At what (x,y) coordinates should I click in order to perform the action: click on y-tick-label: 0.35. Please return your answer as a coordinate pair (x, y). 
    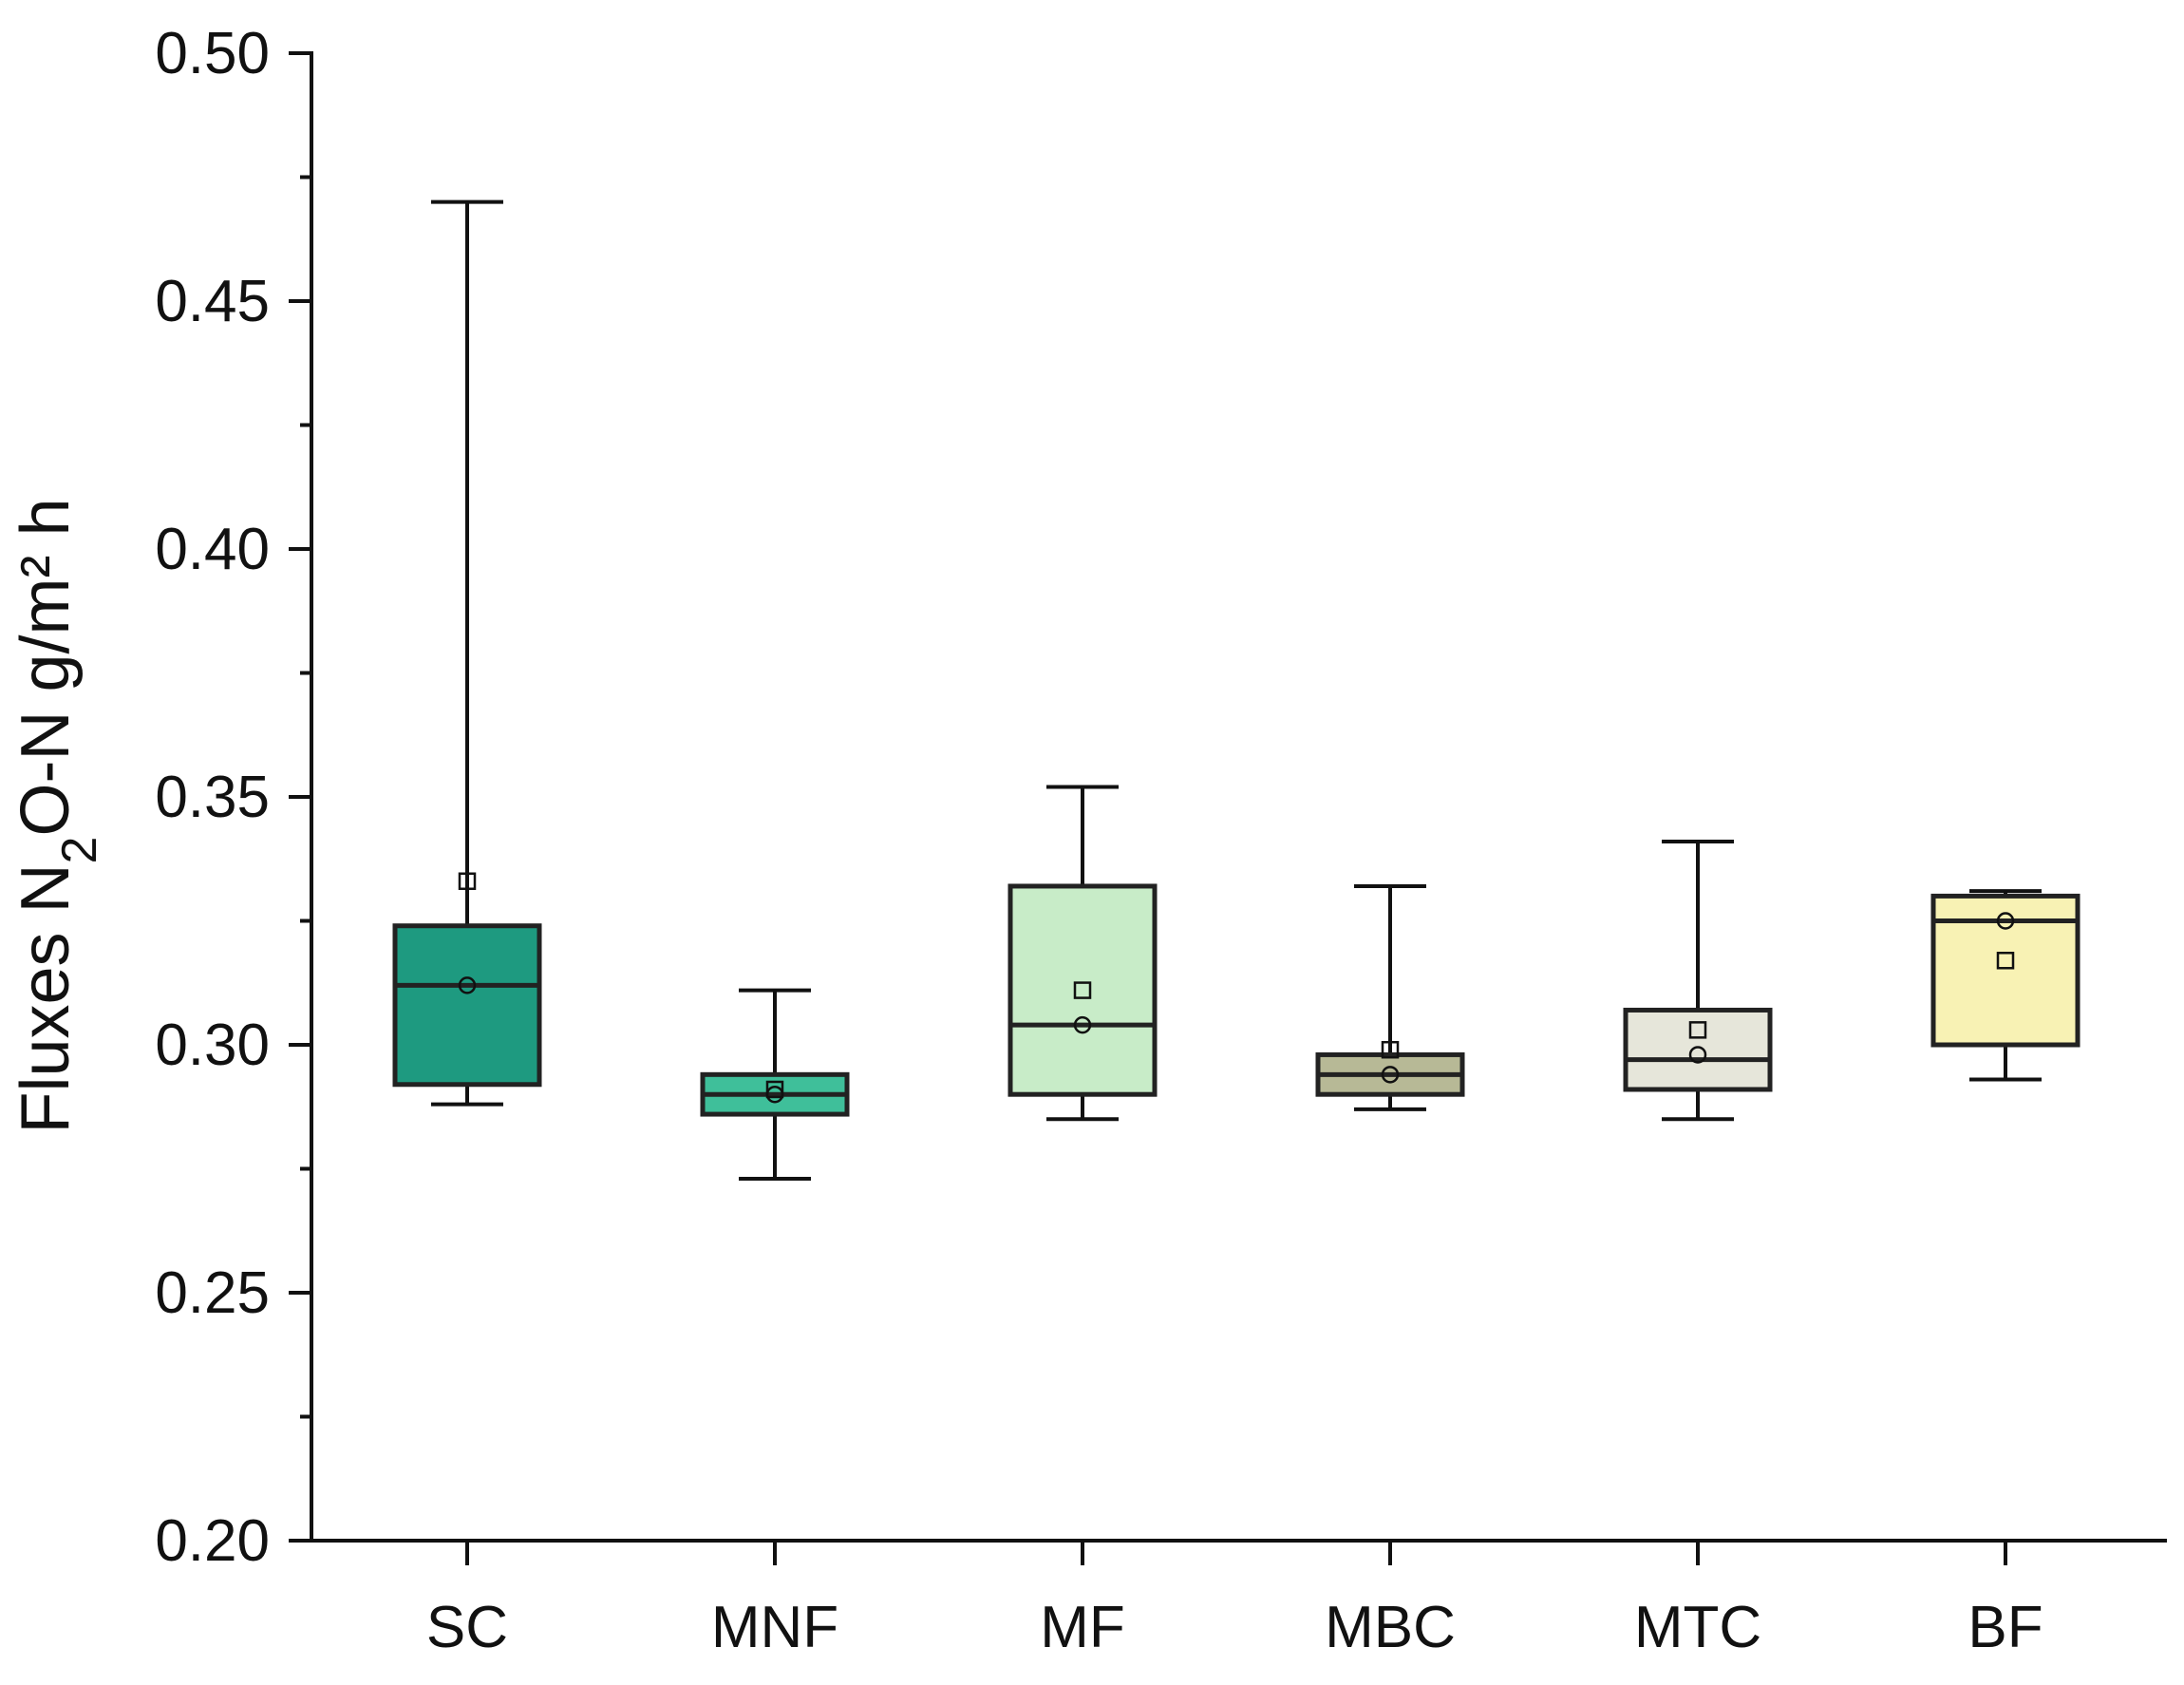
    Looking at the image, I should click on (213, 797).